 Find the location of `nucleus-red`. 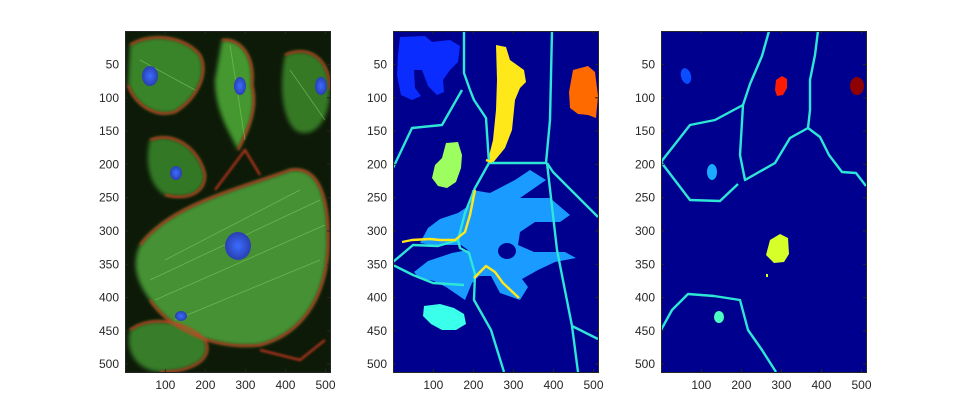

nucleus-red is located at coordinates (781, 86).